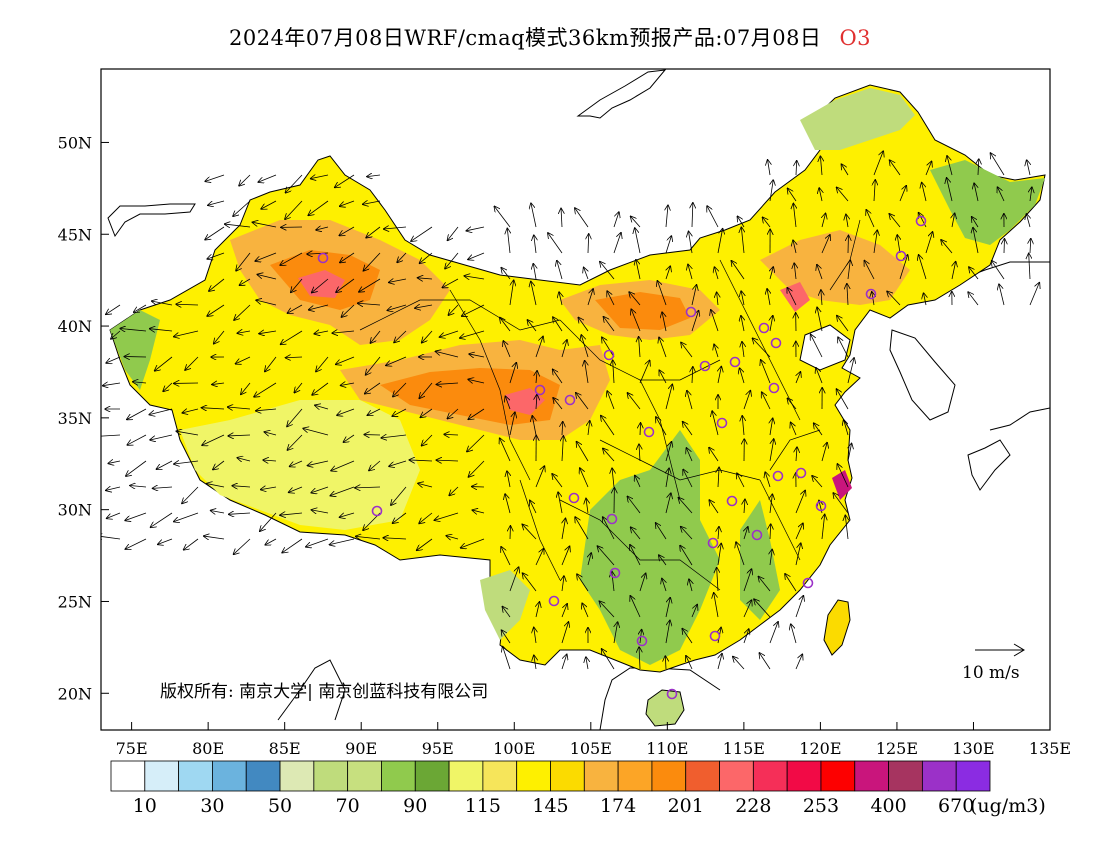 Image resolution: width=1100 pixels, height=850 pixels. What do you see at coordinates (550, 788) in the screenshot?
I see `colorbar-legend: 10 30 50 70 90 115 145 174 201 228 253 400 670` at bounding box center [550, 788].